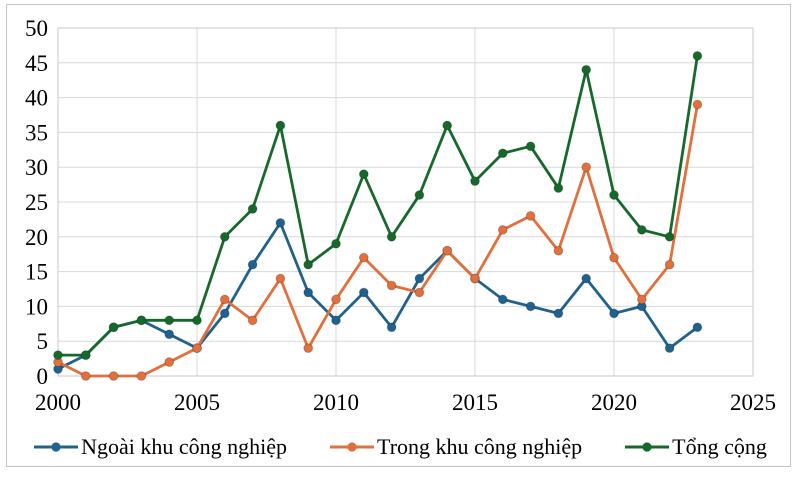 This screenshot has width=800, height=478. What do you see at coordinates (36, 28) in the screenshot?
I see `y-tick-label: 50` at bounding box center [36, 28].